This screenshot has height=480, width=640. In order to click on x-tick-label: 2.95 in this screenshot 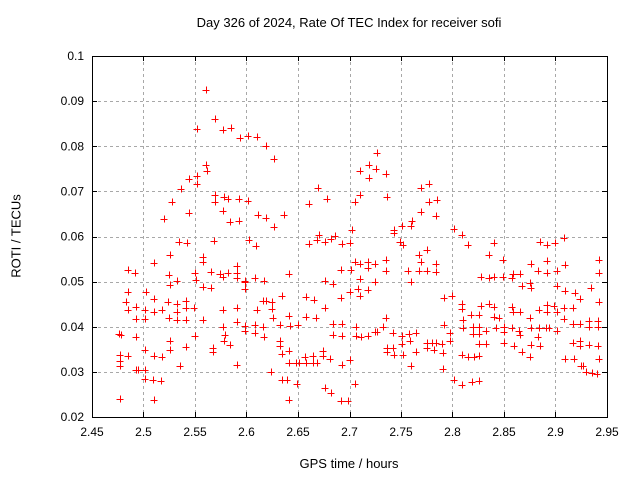, I will do `click(607, 432)`.